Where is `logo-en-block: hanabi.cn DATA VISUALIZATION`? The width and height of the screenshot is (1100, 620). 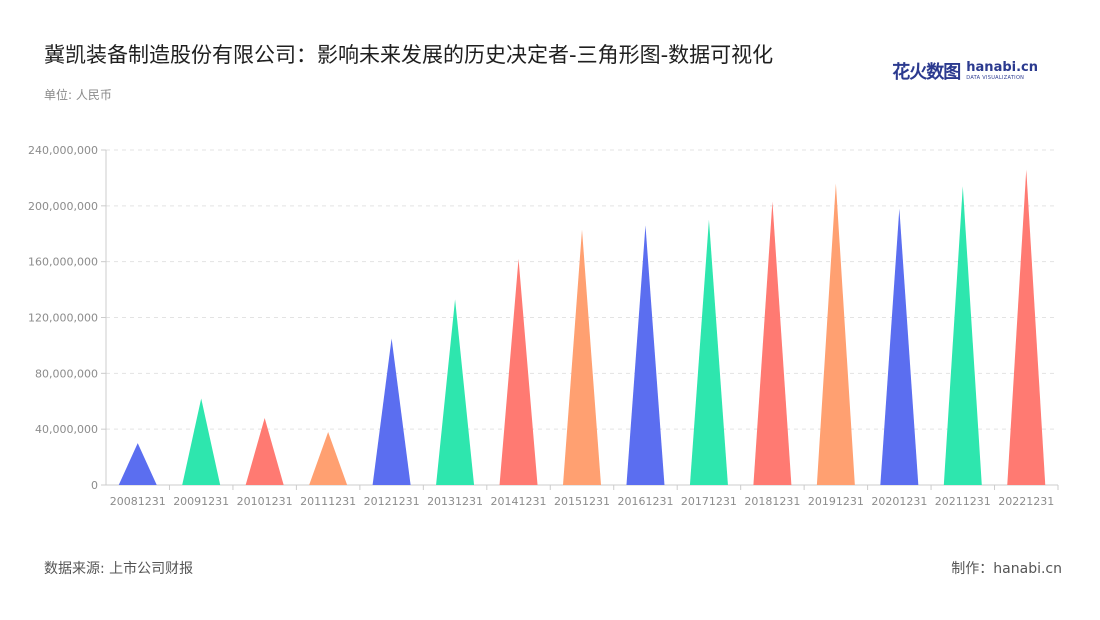 logo-en-block: hanabi.cn DATA VISUALIZATION is located at coordinates (1002, 71).